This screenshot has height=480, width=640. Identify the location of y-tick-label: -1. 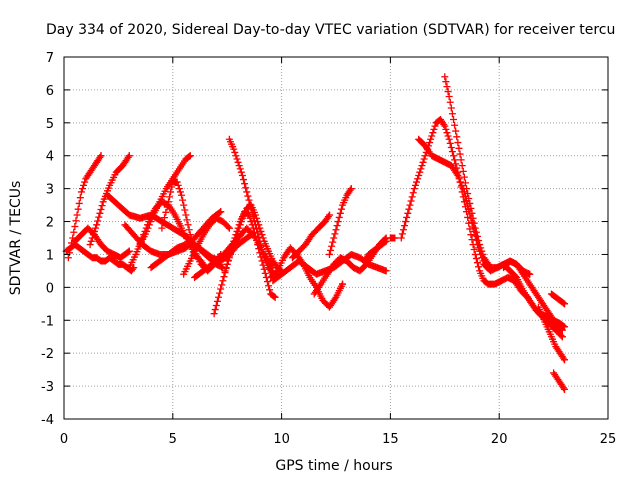
(47, 321).